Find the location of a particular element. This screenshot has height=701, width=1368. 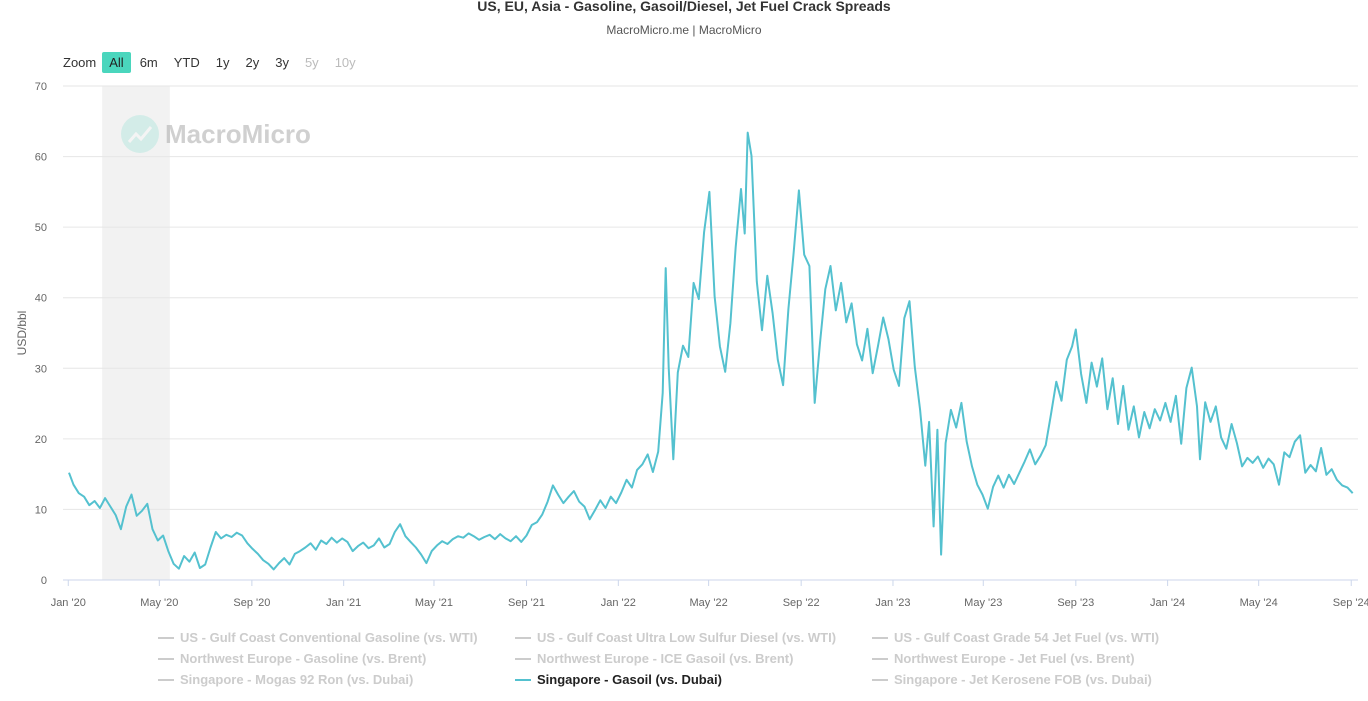

x-tick-label: Sep '21 is located at coordinates (526, 603).